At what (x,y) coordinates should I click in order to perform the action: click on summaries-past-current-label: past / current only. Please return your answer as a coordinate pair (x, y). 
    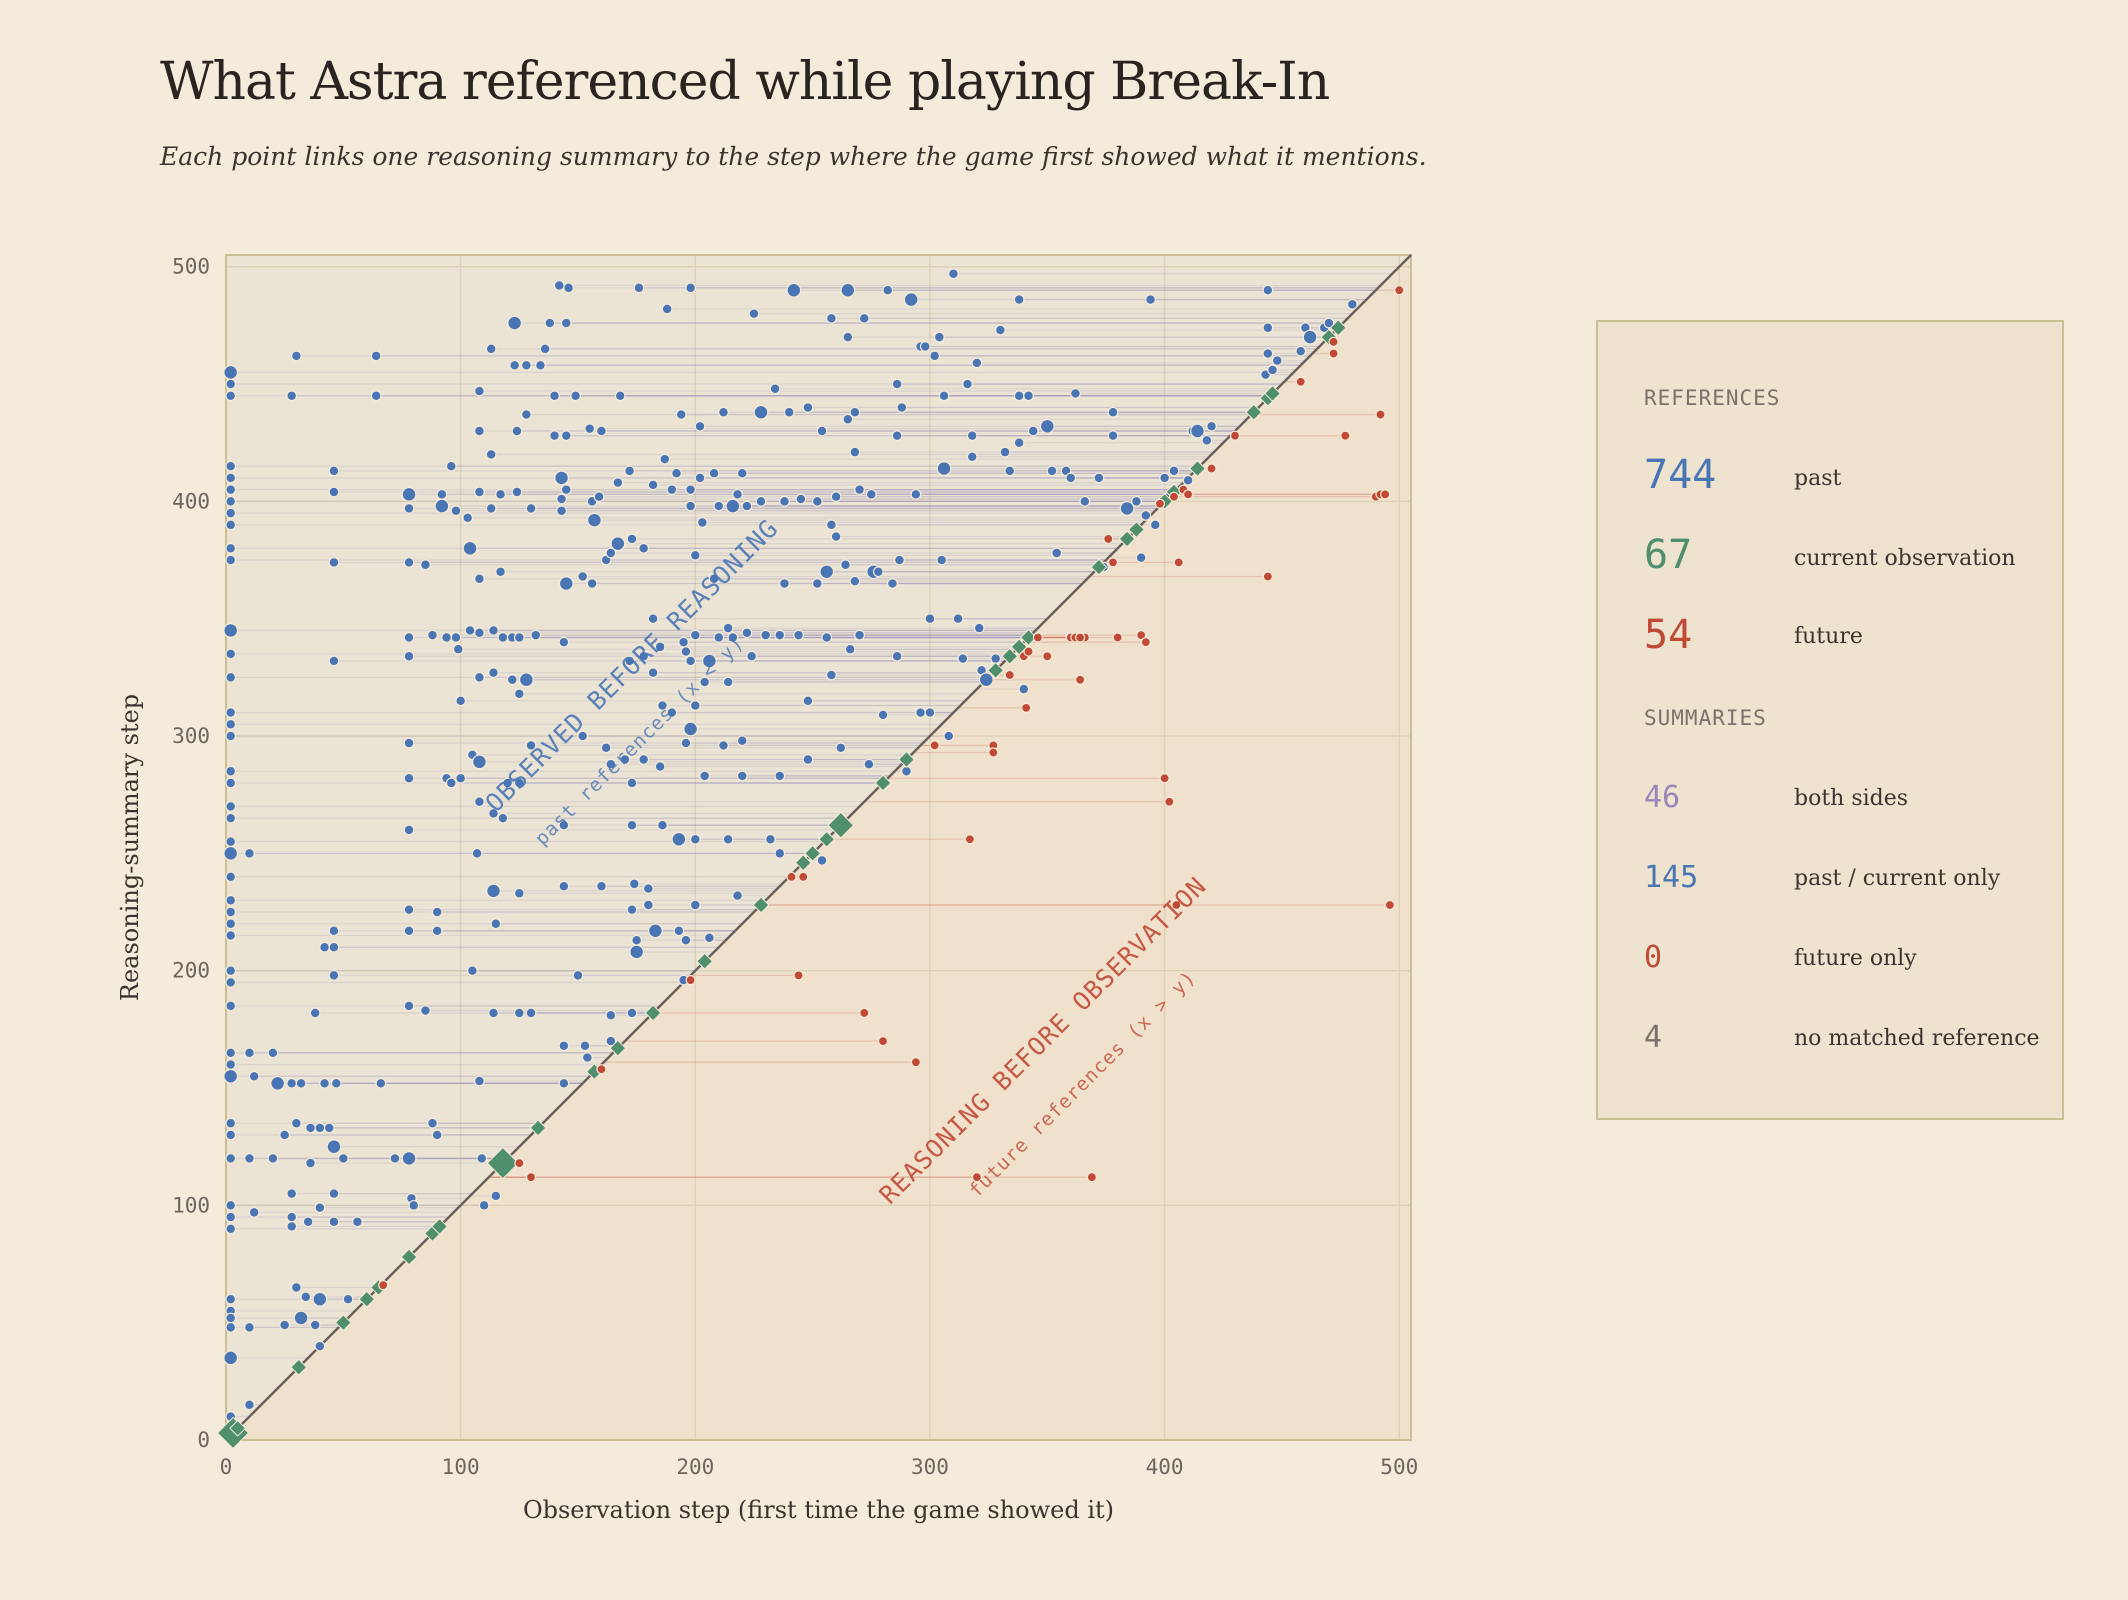
    Looking at the image, I should click on (1897, 878).